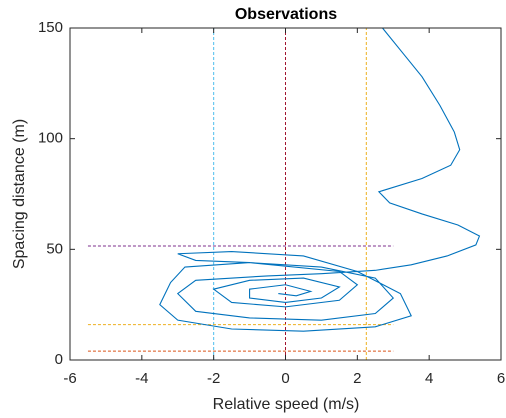 The height and width of the screenshot is (418, 506). I want to click on x-axis-label: Relative speed (m/s), so click(286, 404).